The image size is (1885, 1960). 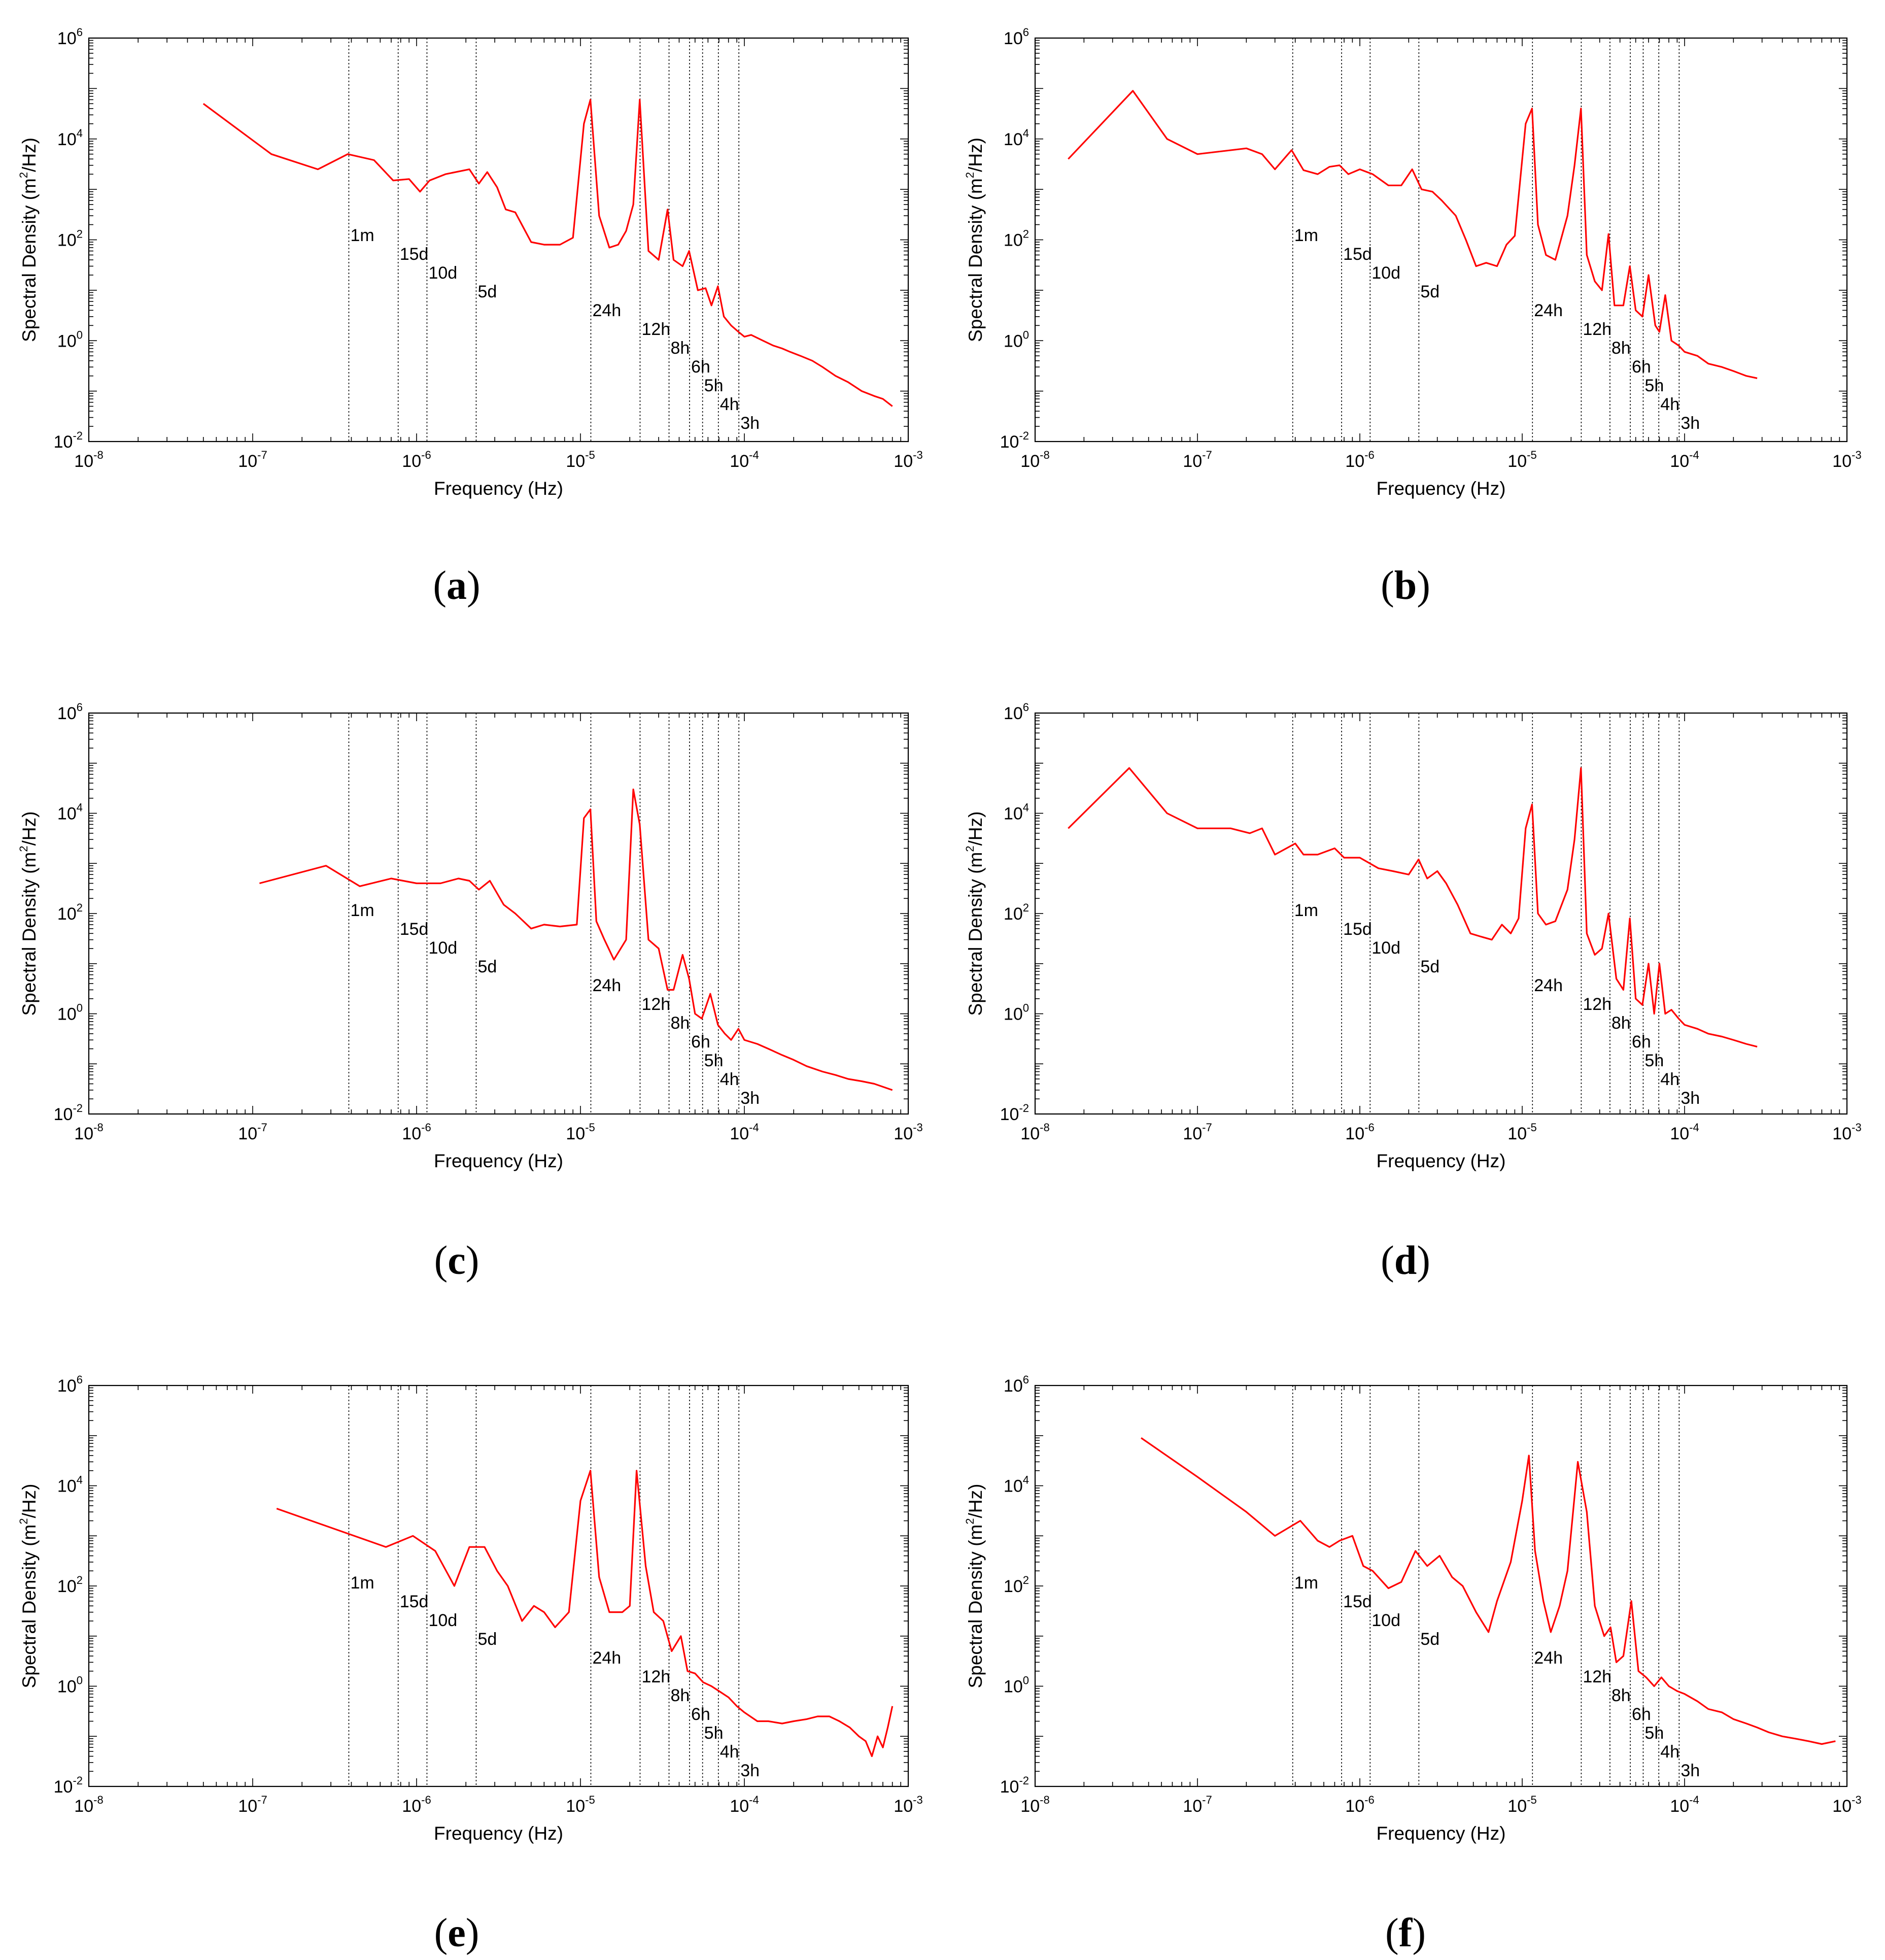 I want to click on panel-label: (e), so click(x=456, y=1933).